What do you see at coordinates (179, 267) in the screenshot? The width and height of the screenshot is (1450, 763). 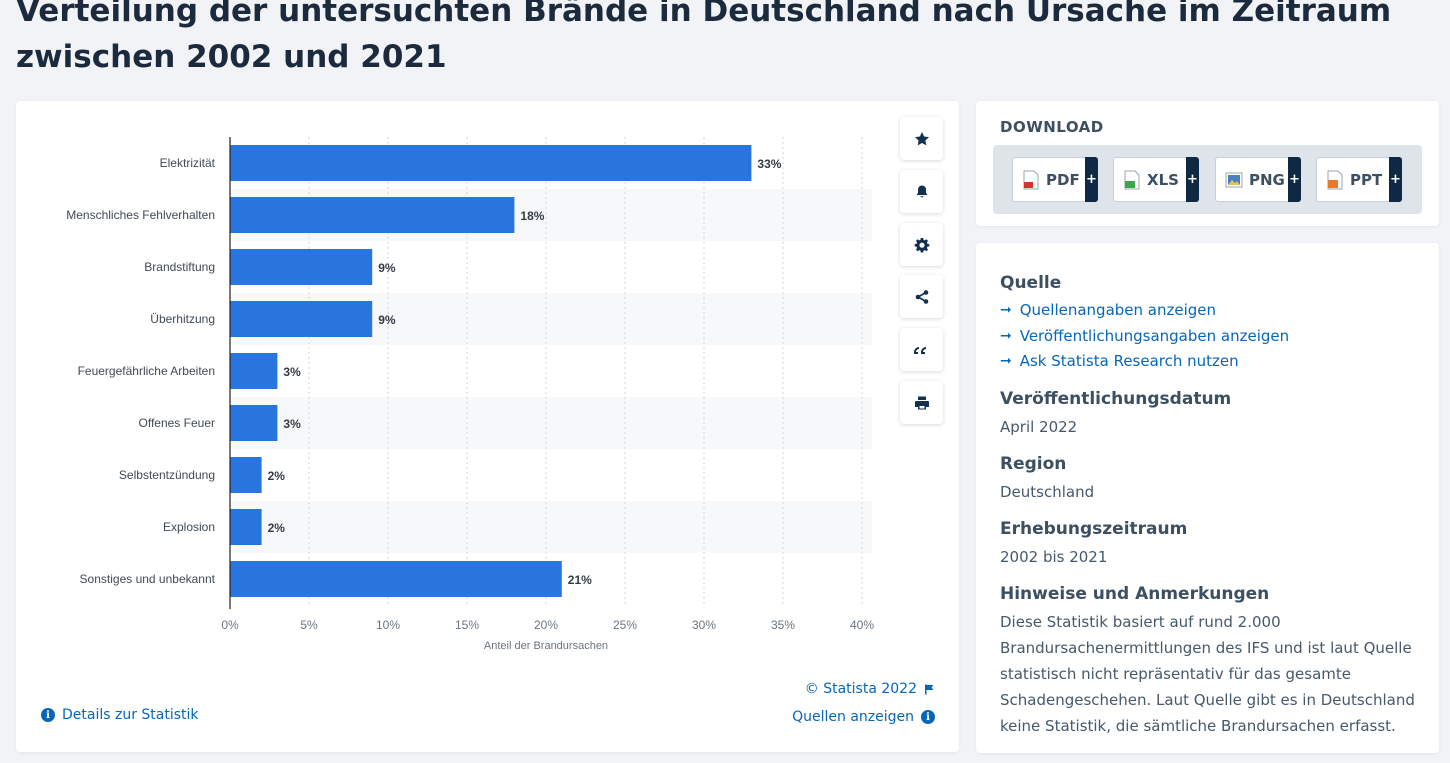 I see `category-label: Brandstiftung` at bounding box center [179, 267].